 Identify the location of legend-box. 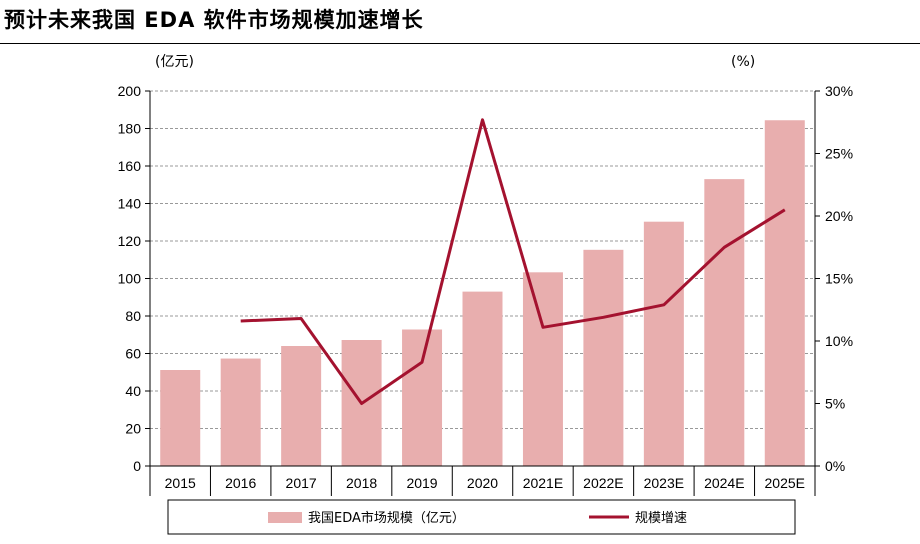
(481, 517).